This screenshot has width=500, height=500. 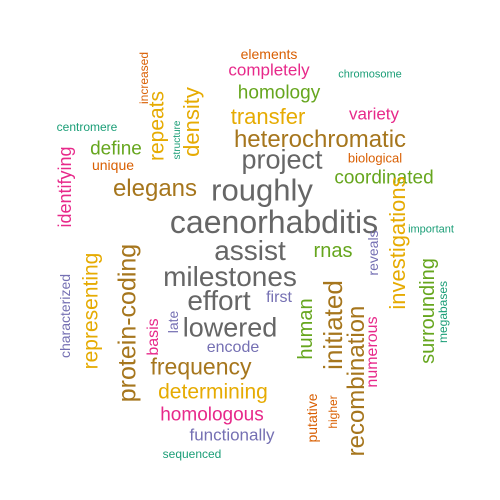 I want to click on word-sequenced: sequenced, so click(x=192, y=454).